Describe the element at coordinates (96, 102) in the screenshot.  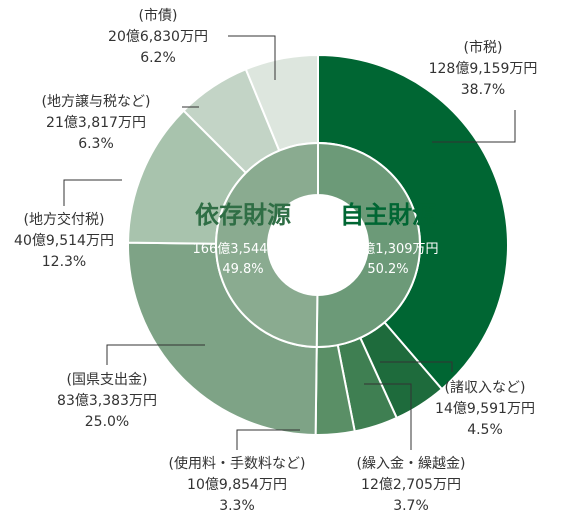
I see `segment-name: (地方譲与税など)` at that location.